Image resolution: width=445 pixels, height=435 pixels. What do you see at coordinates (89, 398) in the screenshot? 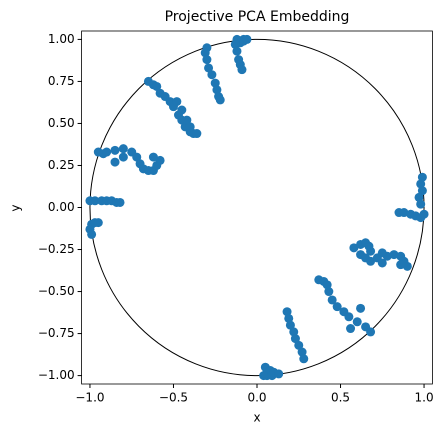
I see `x-tick-label: −1.0` at bounding box center [89, 398].